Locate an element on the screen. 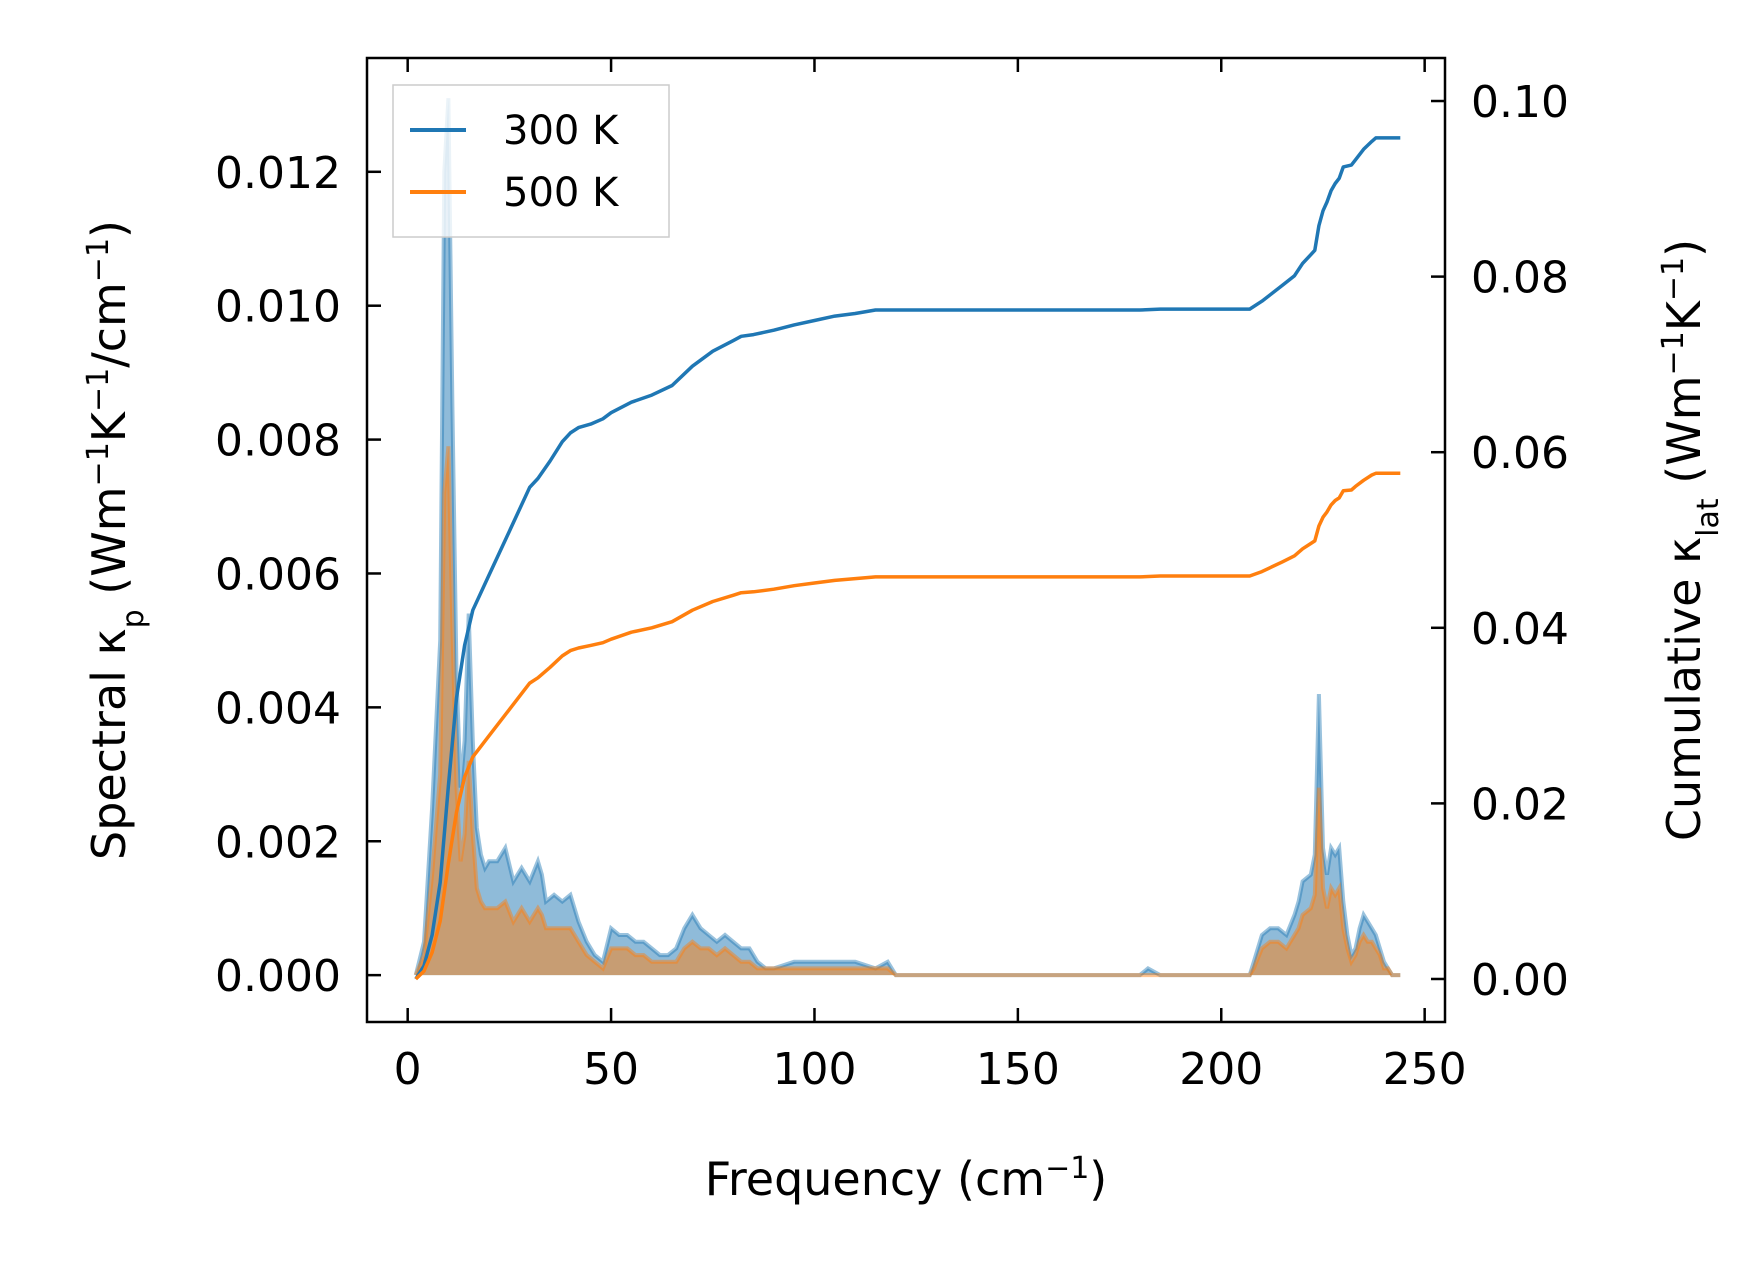  y-left-tick-label: 0.004 is located at coordinates (278, 708).